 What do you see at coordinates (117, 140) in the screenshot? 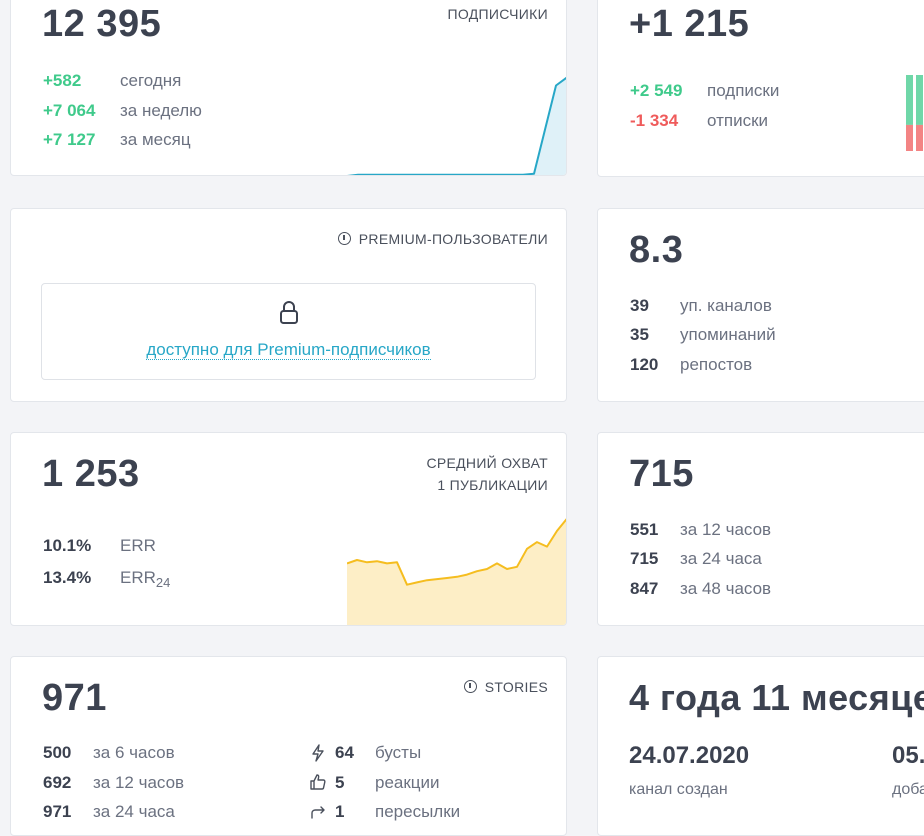
I see `subscribers-row-month: +7 127 за месяц` at bounding box center [117, 140].